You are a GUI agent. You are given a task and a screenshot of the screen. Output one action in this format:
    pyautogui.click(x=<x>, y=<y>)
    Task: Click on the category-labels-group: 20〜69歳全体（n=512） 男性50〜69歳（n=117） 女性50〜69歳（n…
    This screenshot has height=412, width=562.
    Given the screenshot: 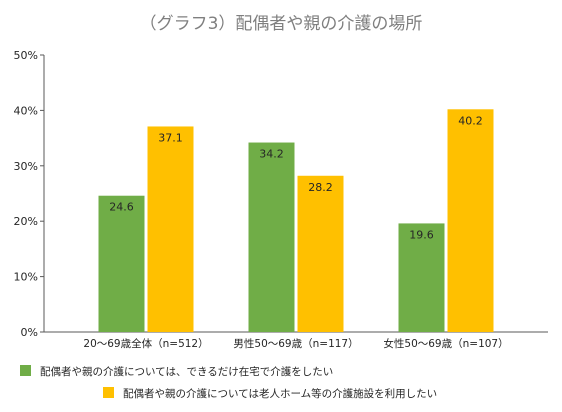 What is the action you would take?
    pyautogui.click(x=295, y=343)
    